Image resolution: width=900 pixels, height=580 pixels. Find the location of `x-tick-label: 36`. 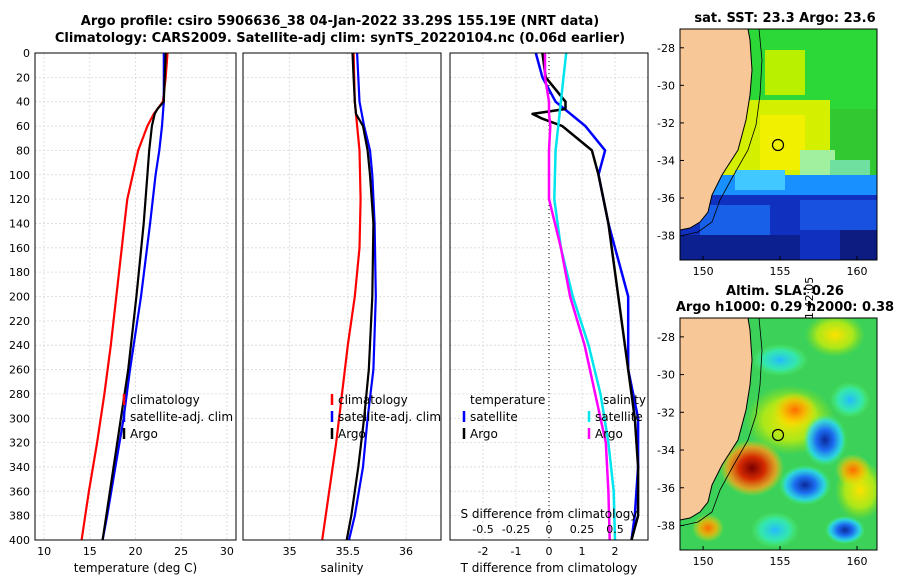

x-tick-label: 36 is located at coordinates (406, 551).